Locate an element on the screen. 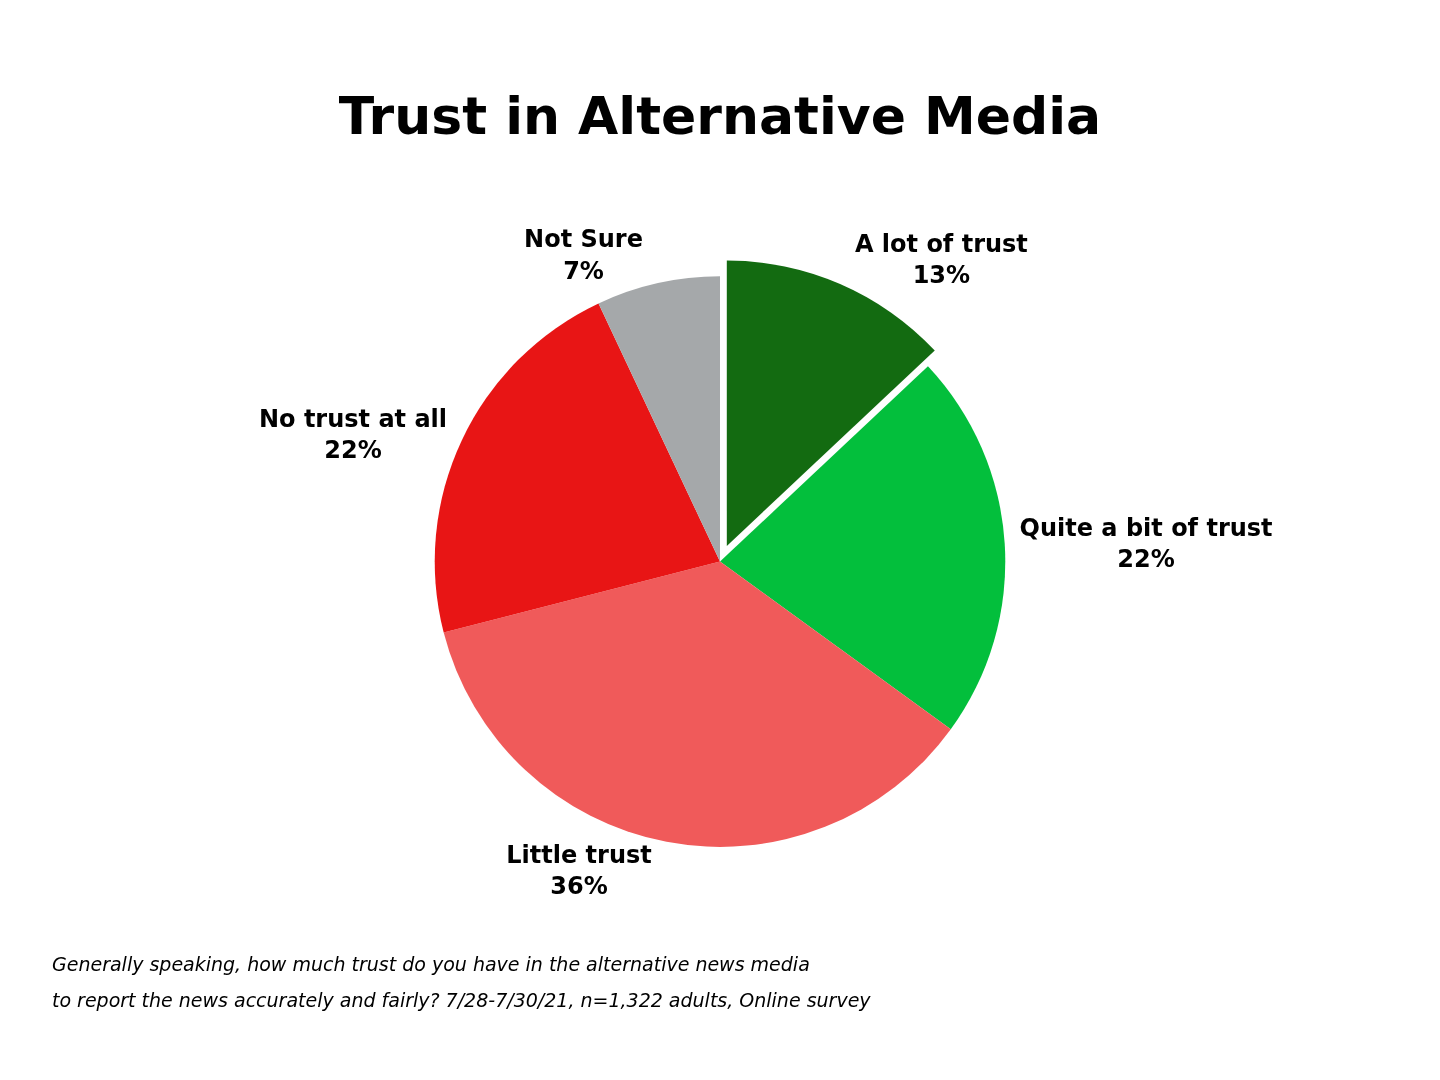 The height and width of the screenshot is (1080, 1440). text: to report the news accurately and fairly? 7/28-7/30/21, n=1,322 adults, Online survey is located at coordinates (462, 1000).